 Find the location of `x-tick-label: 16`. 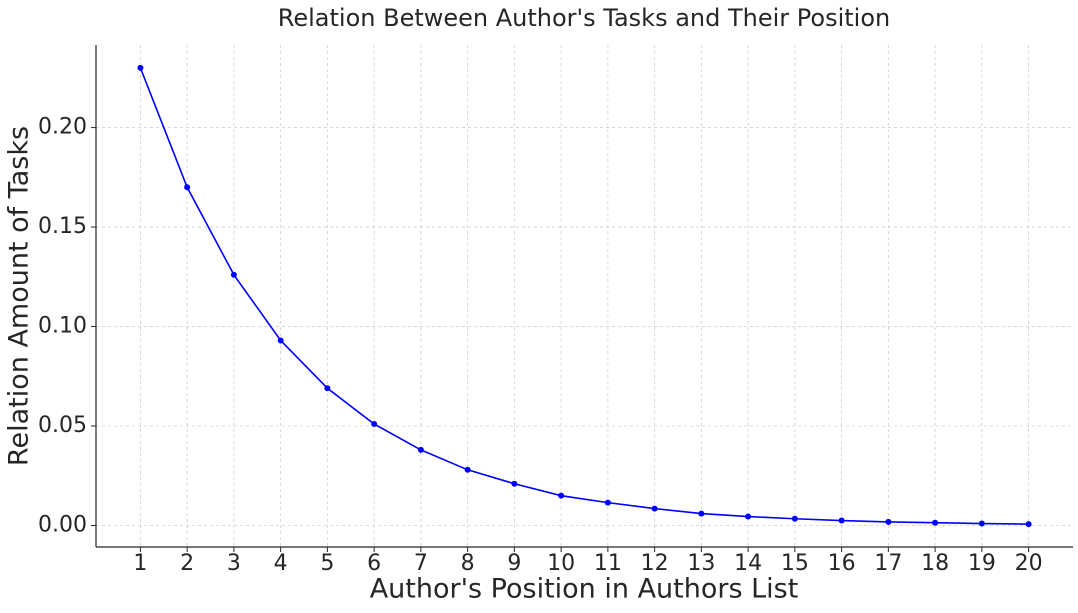

x-tick-label: 16 is located at coordinates (842, 563).